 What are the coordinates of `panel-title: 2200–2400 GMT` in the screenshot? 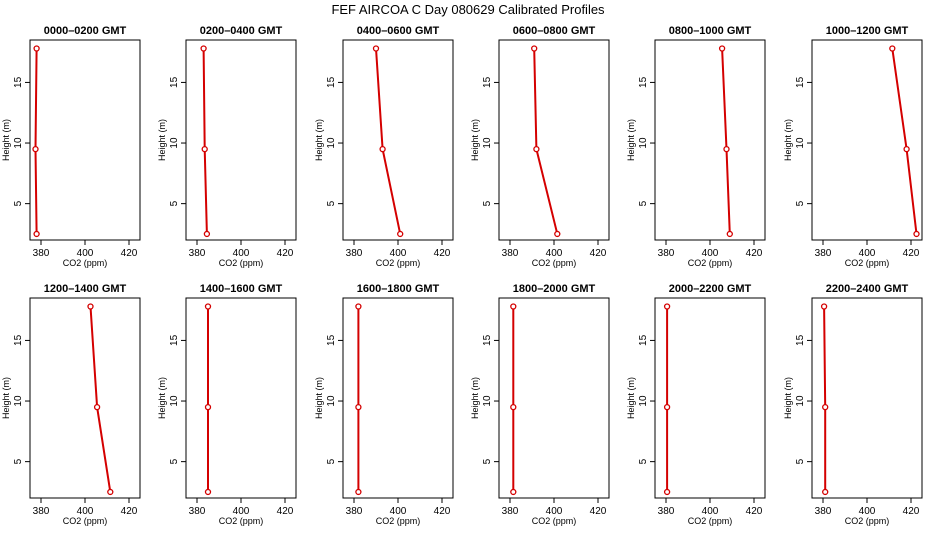 It's located at (867, 289).